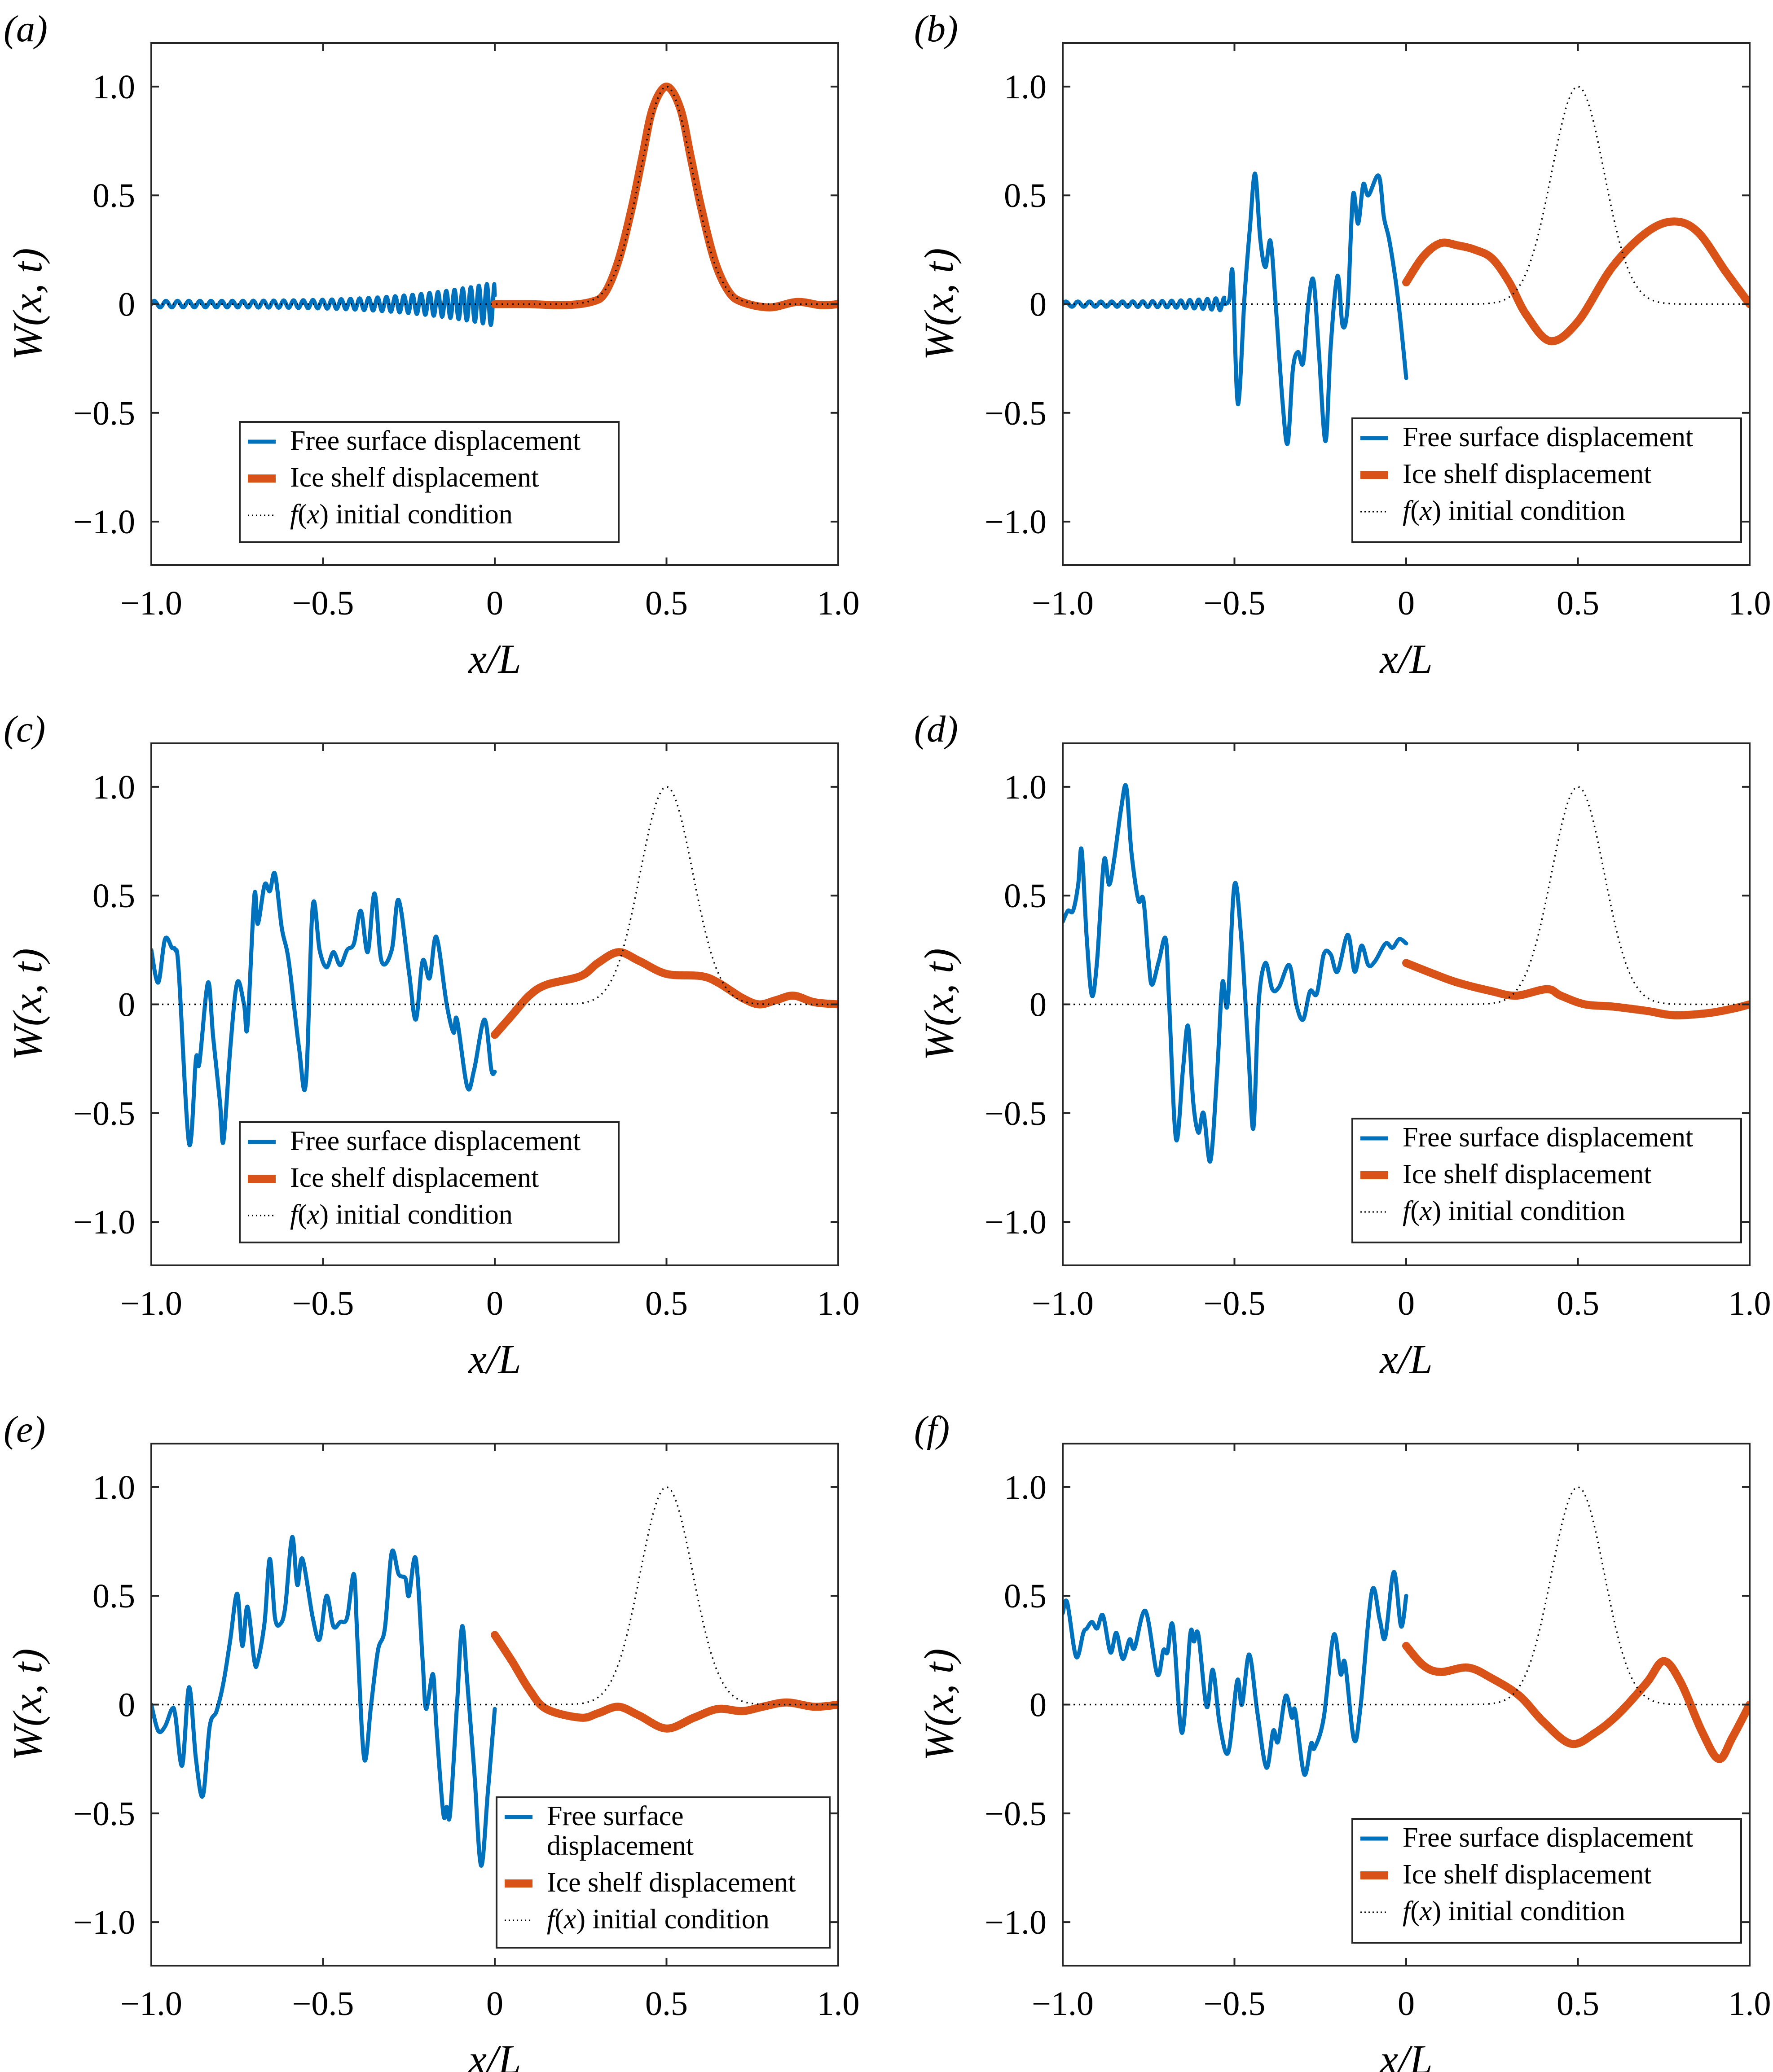 This screenshot has height=2072, width=1773. Describe the element at coordinates (932, 1429) in the screenshot. I see `panel-label: (f)` at that location.